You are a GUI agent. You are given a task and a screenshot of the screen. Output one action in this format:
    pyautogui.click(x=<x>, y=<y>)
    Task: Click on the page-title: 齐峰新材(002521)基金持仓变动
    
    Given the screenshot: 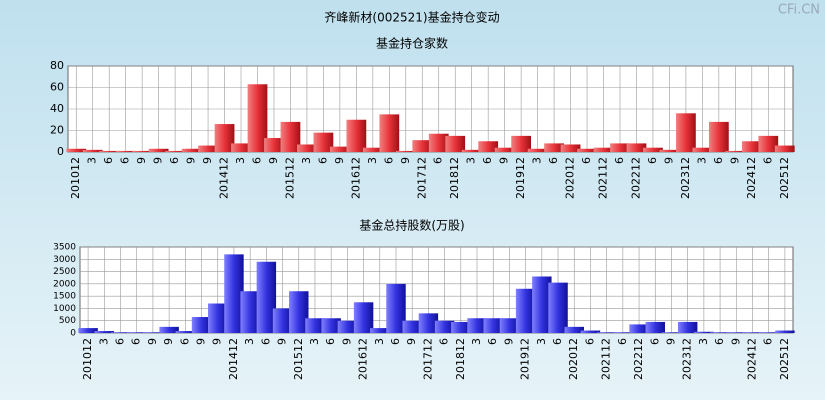 What is the action you would take?
    pyautogui.click(x=411, y=17)
    